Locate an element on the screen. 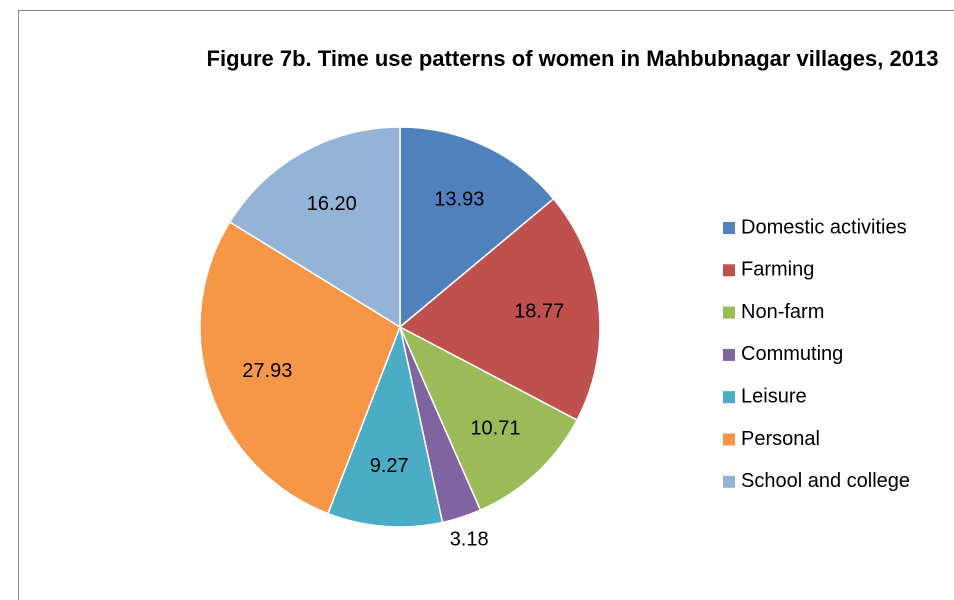 Image resolution: width=954 pixels, height=600 pixels. data-label: 13.93 is located at coordinates (459, 199).